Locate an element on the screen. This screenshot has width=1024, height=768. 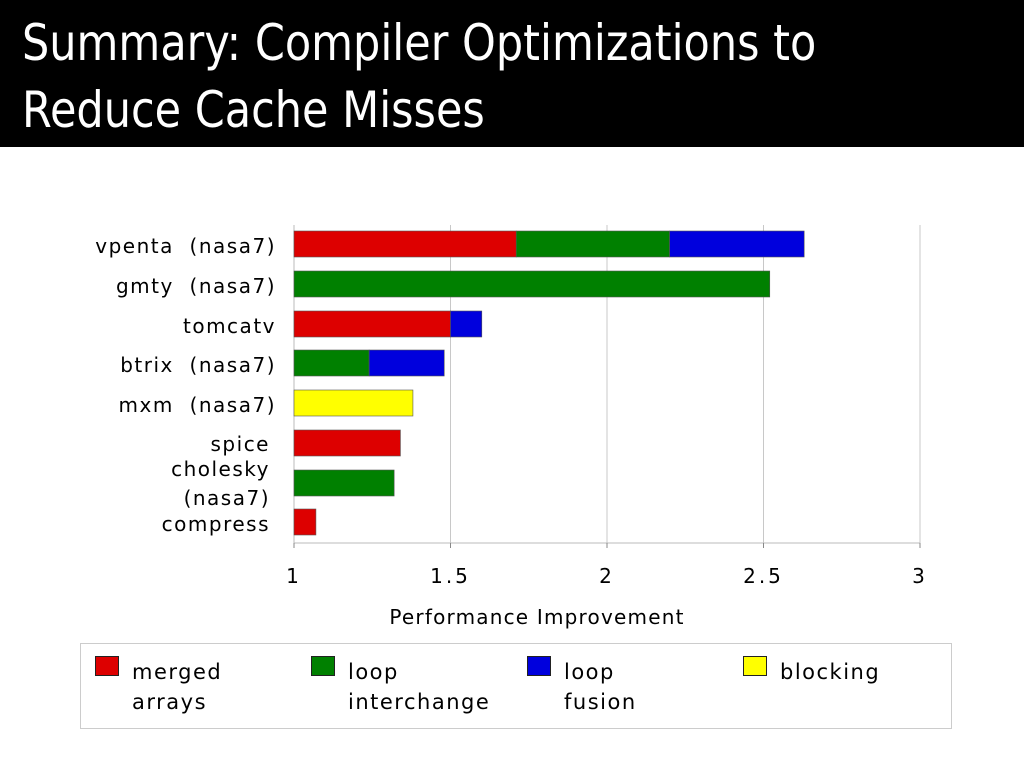
legend-label-loop-interchange: loop interchange is located at coordinates (419, 687).